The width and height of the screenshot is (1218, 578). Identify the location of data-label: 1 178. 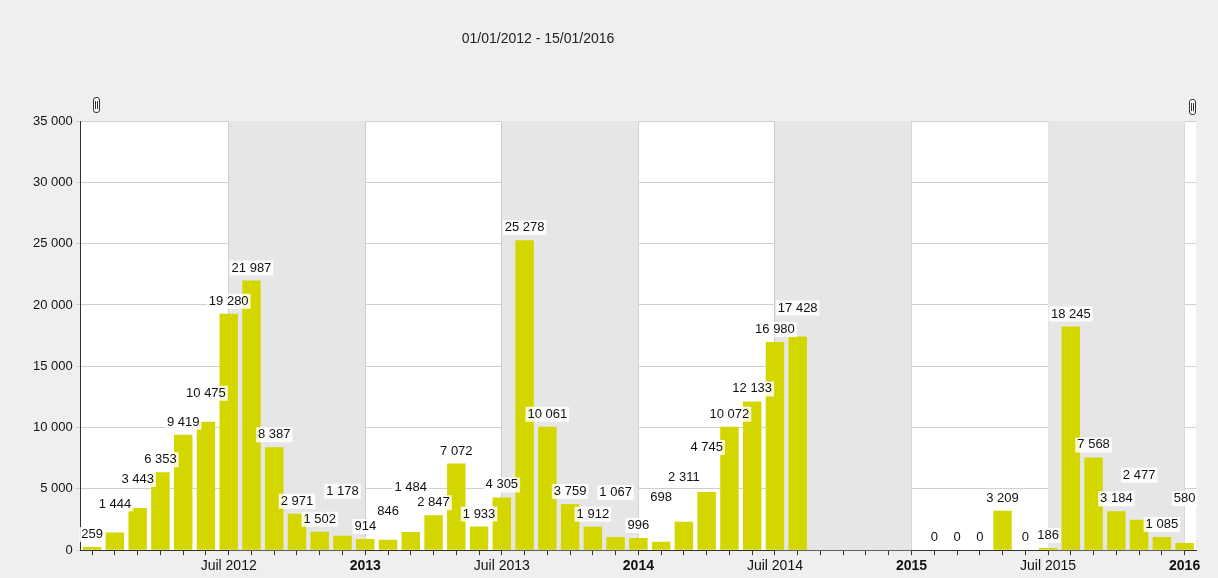
(342, 490).